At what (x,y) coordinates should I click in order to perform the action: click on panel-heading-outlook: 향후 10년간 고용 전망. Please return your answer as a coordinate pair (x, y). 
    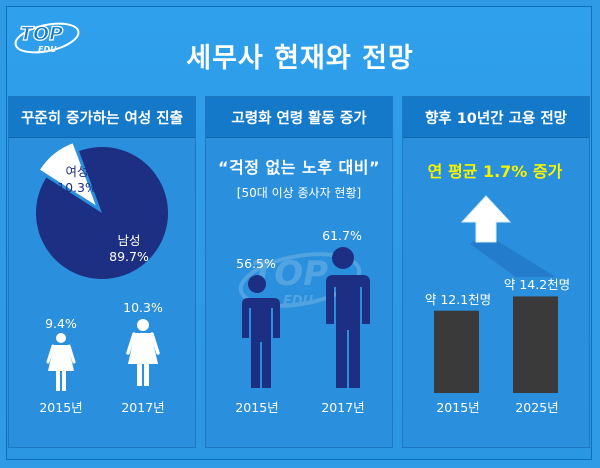
    Looking at the image, I should click on (496, 117).